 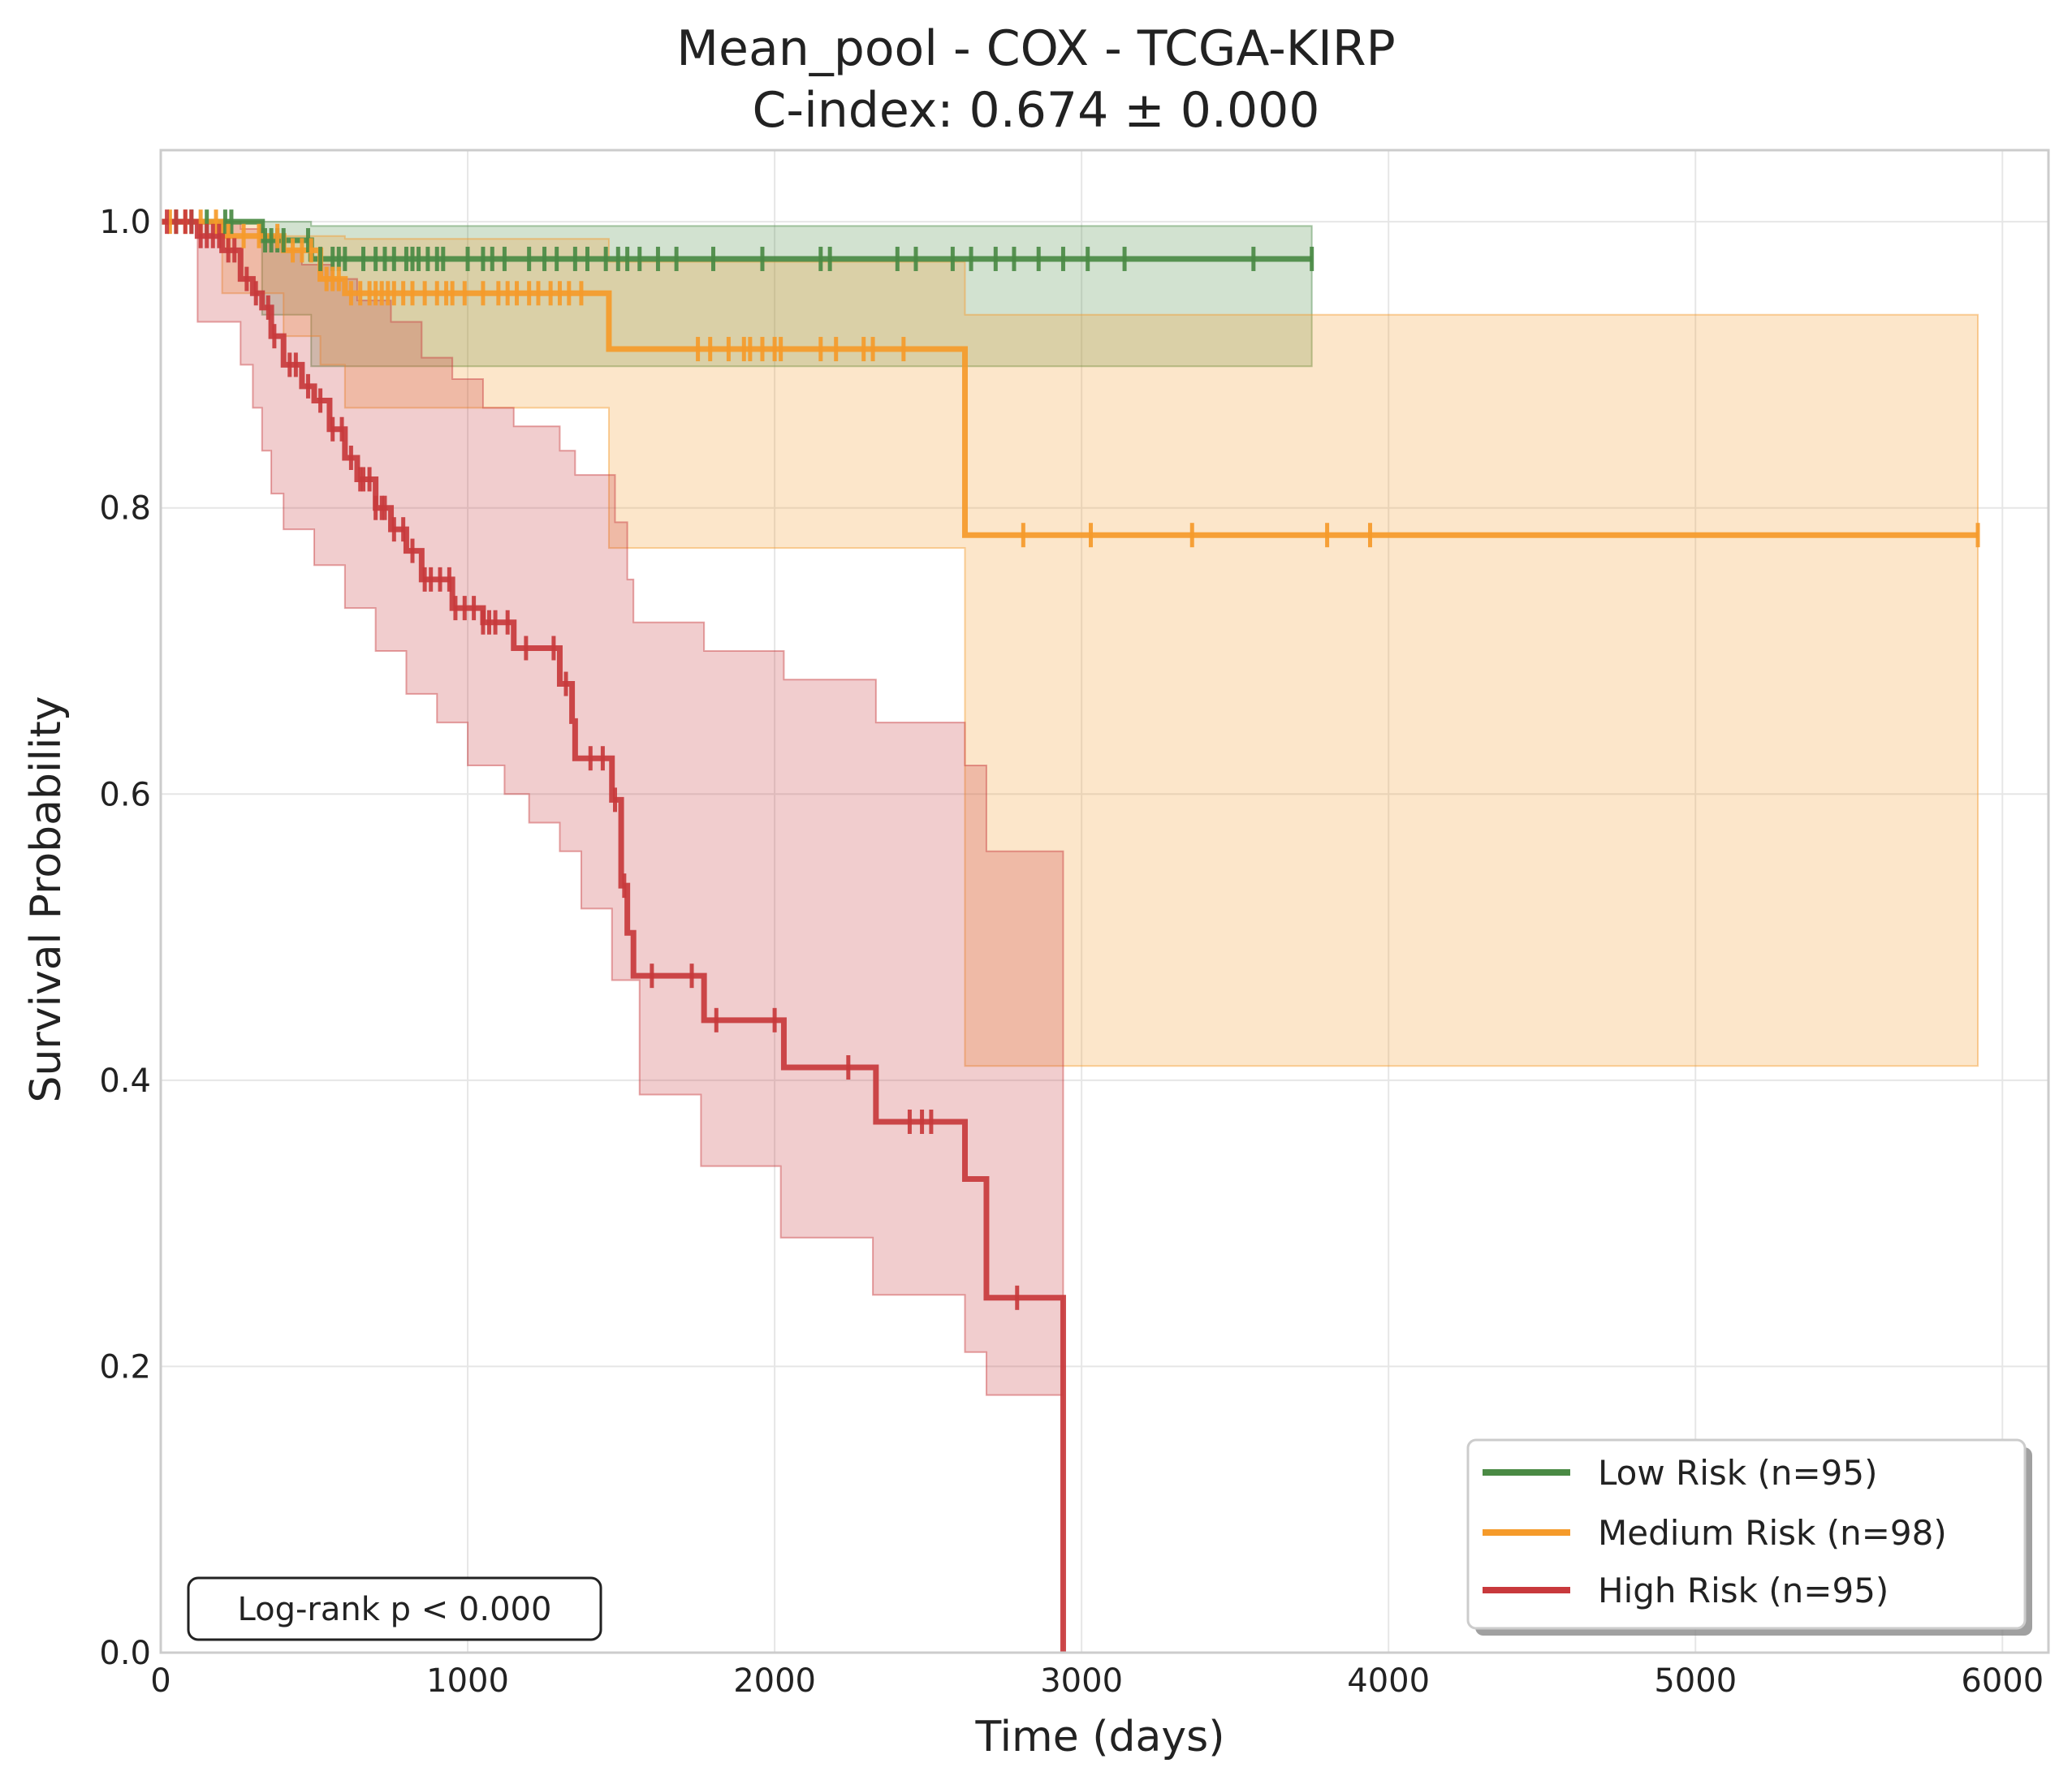 I want to click on x-tick-label: 4000, so click(x=1388, y=1681).